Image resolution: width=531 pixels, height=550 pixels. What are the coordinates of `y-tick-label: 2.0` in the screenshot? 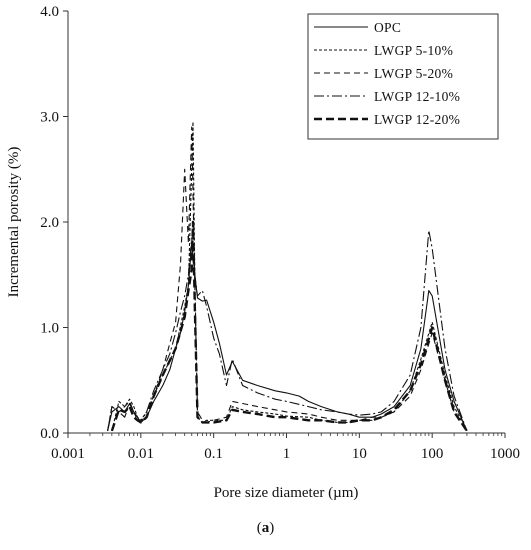 It's located at (49, 223).